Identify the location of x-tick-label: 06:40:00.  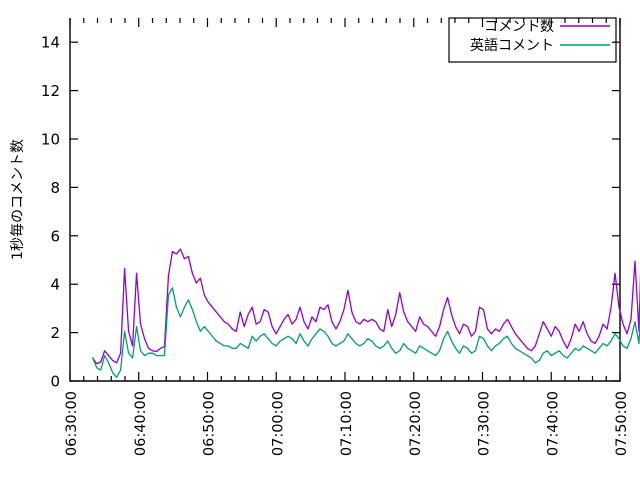
(141, 423).